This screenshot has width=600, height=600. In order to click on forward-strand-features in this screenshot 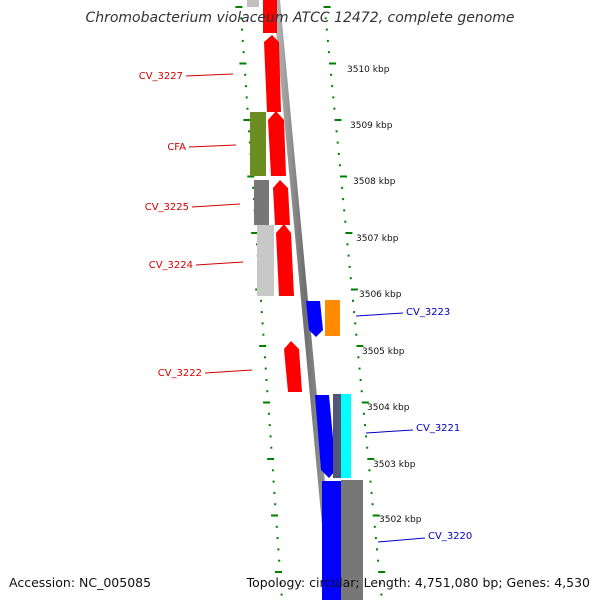, I will do `click(274, 196)`.